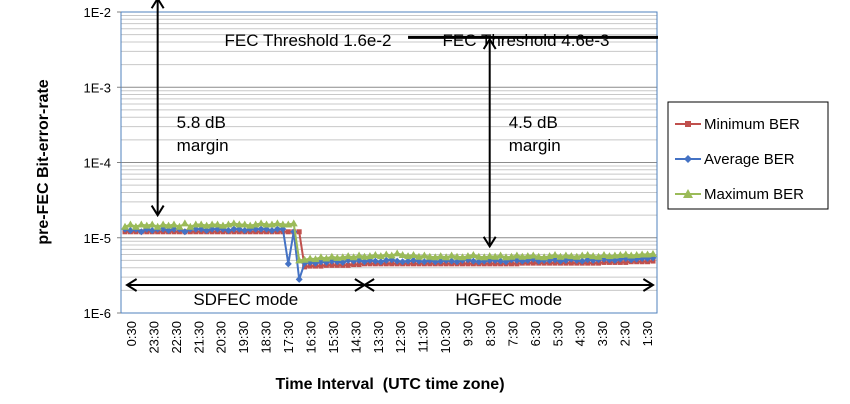  I want to click on series, so click(389, 251).